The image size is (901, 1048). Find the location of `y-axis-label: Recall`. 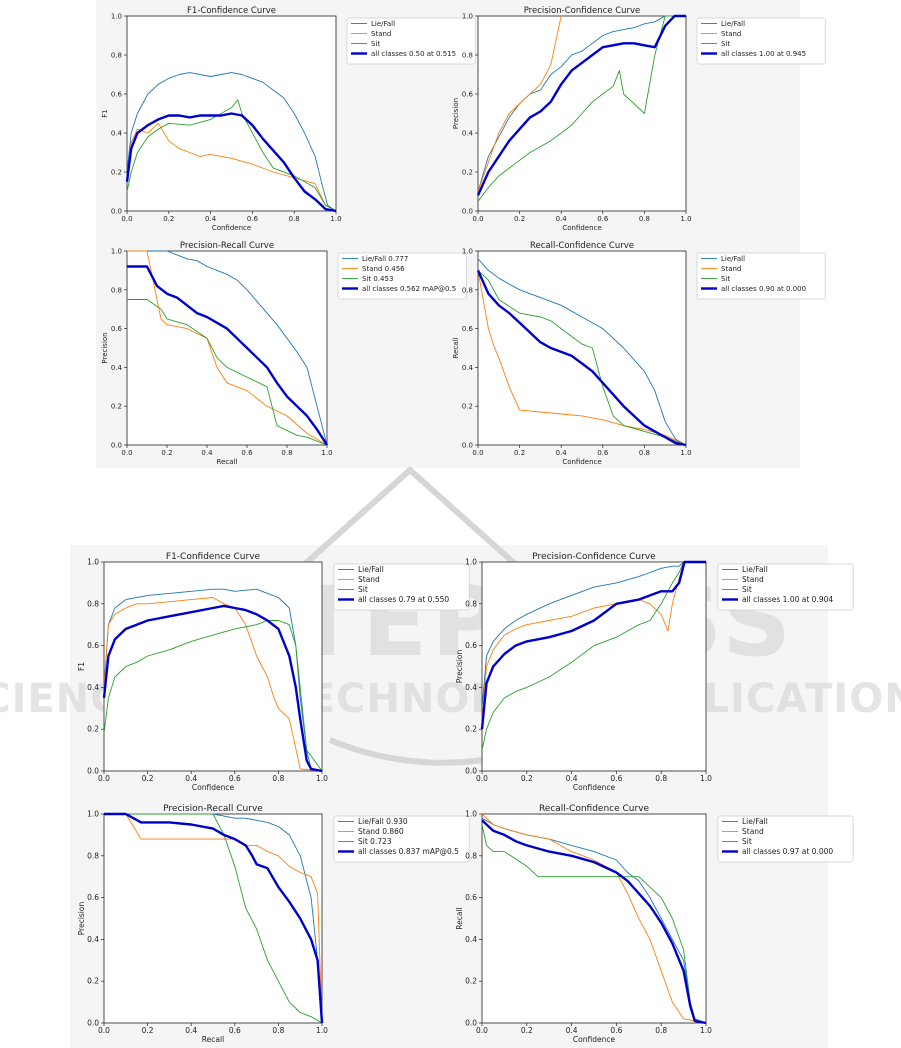

y-axis-label: Recall is located at coordinates (456, 348).